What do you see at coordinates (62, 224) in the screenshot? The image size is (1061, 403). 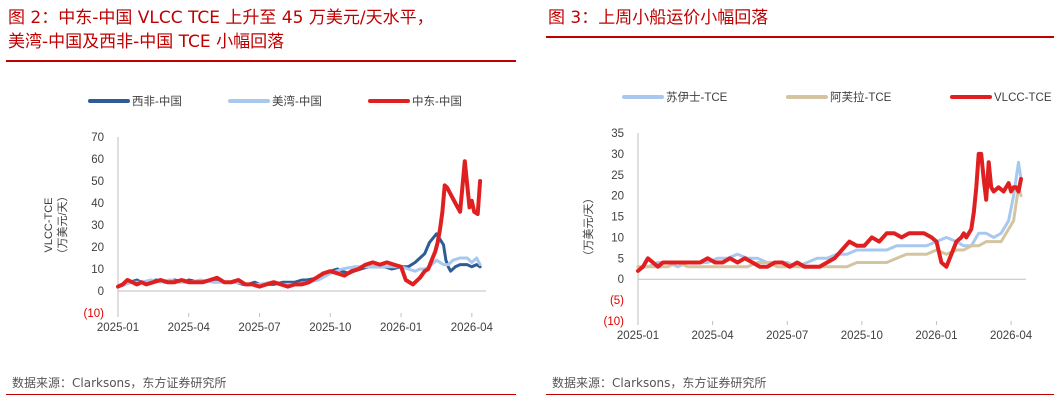 I see `y-axis-unit-label: （万美元/天）` at bounding box center [62, 224].